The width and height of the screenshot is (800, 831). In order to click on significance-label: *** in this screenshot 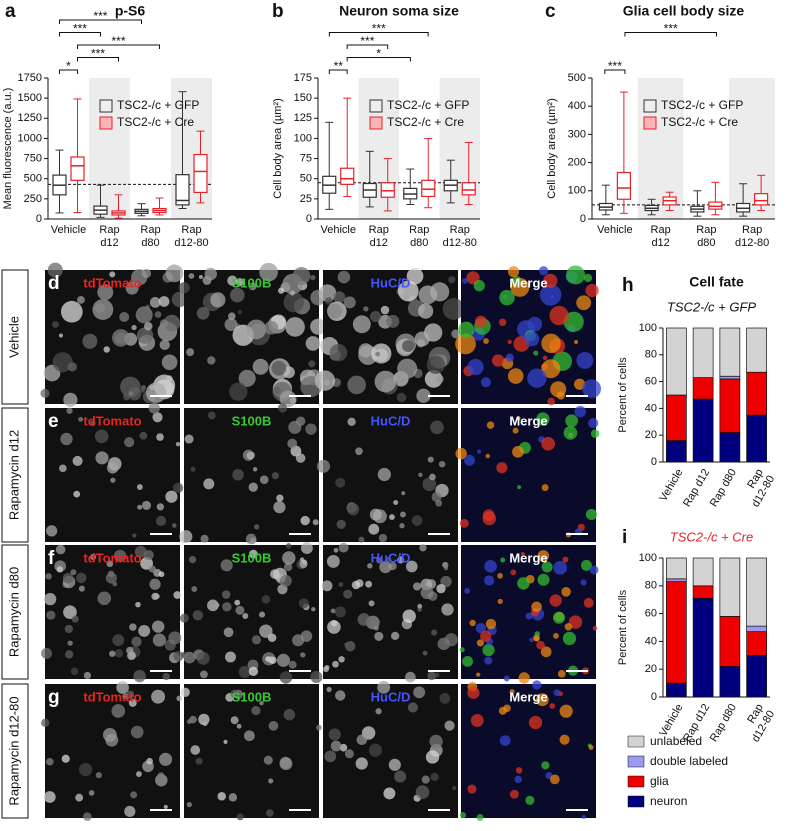, I will do `click(671, 29)`.